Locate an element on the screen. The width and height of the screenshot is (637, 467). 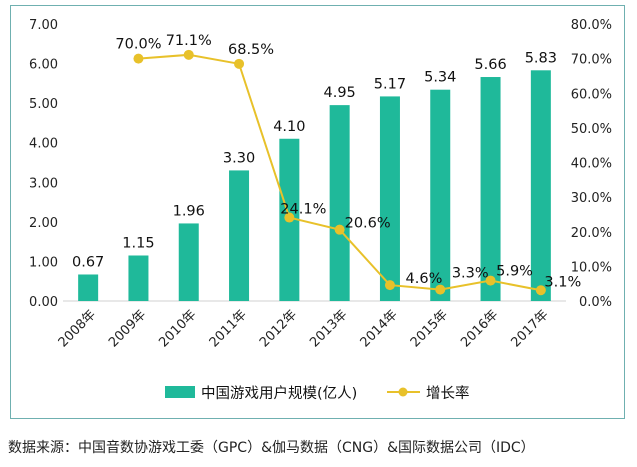
x-axis-tick: 2013年 is located at coordinates (328, 328).